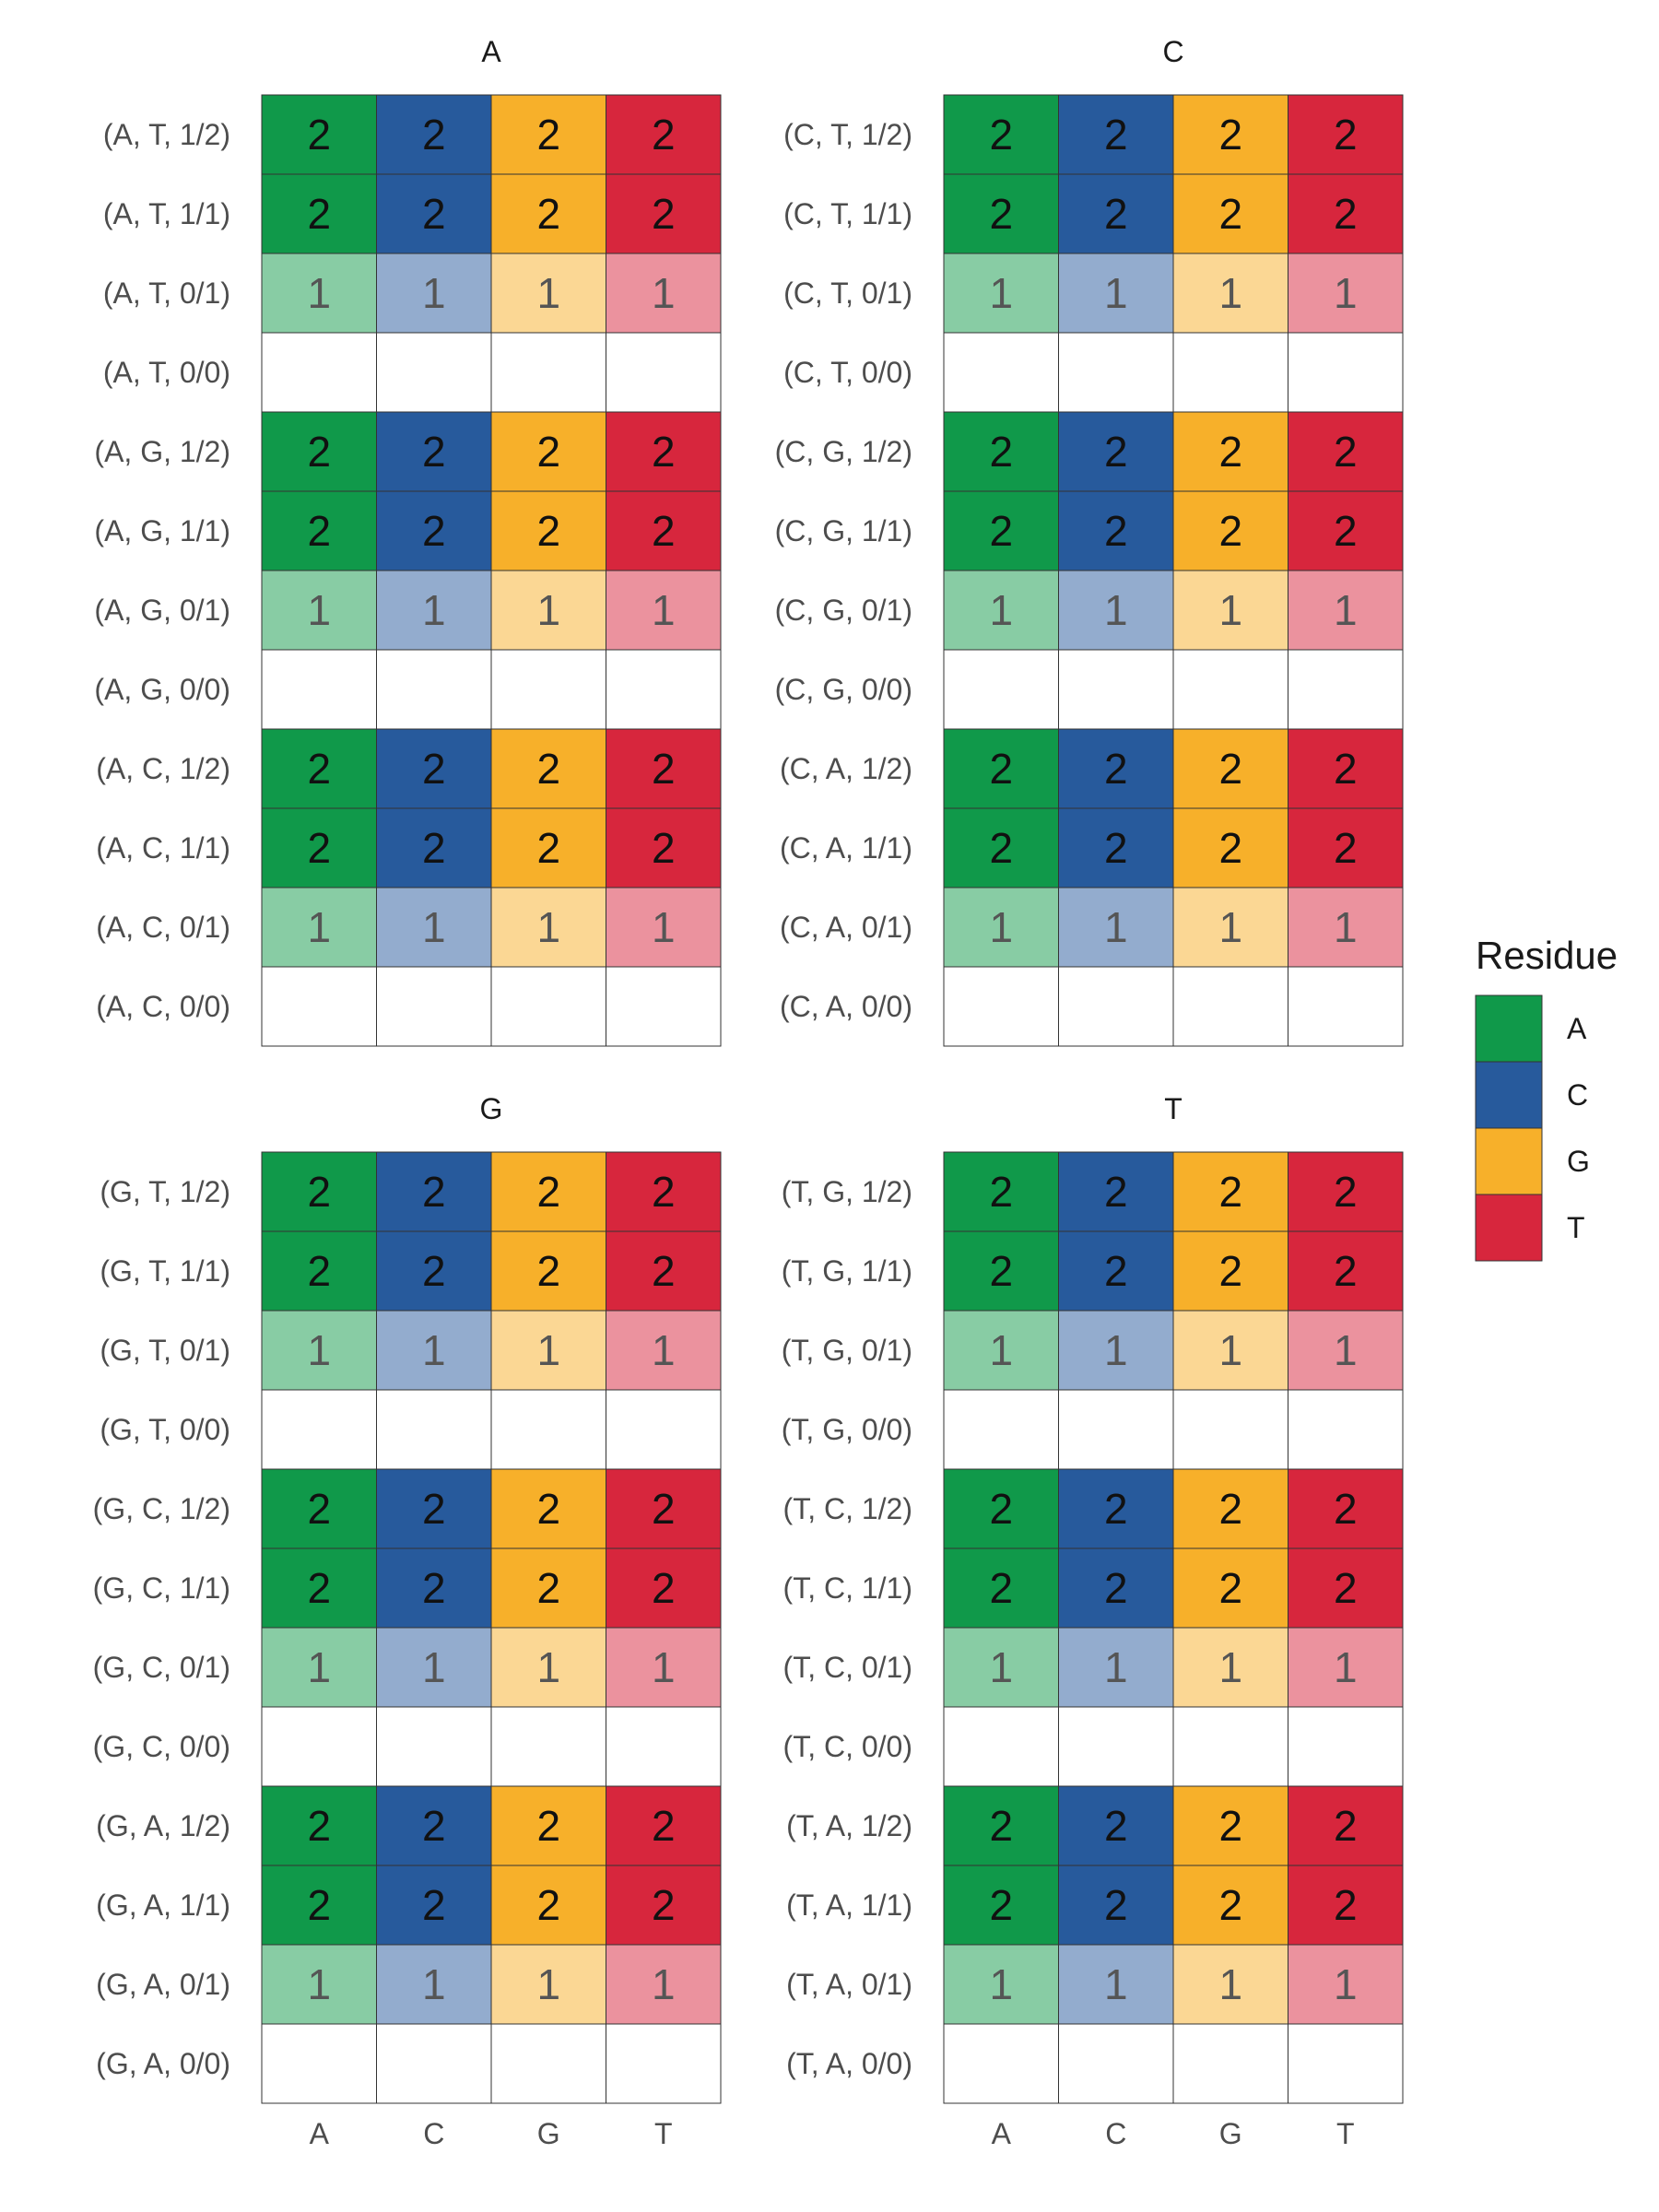 Image resolution: width=1659 pixels, height=2212 pixels. Describe the element at coordinates (491, 1108) in the screenshot. I see `facet-title: G` at that location.